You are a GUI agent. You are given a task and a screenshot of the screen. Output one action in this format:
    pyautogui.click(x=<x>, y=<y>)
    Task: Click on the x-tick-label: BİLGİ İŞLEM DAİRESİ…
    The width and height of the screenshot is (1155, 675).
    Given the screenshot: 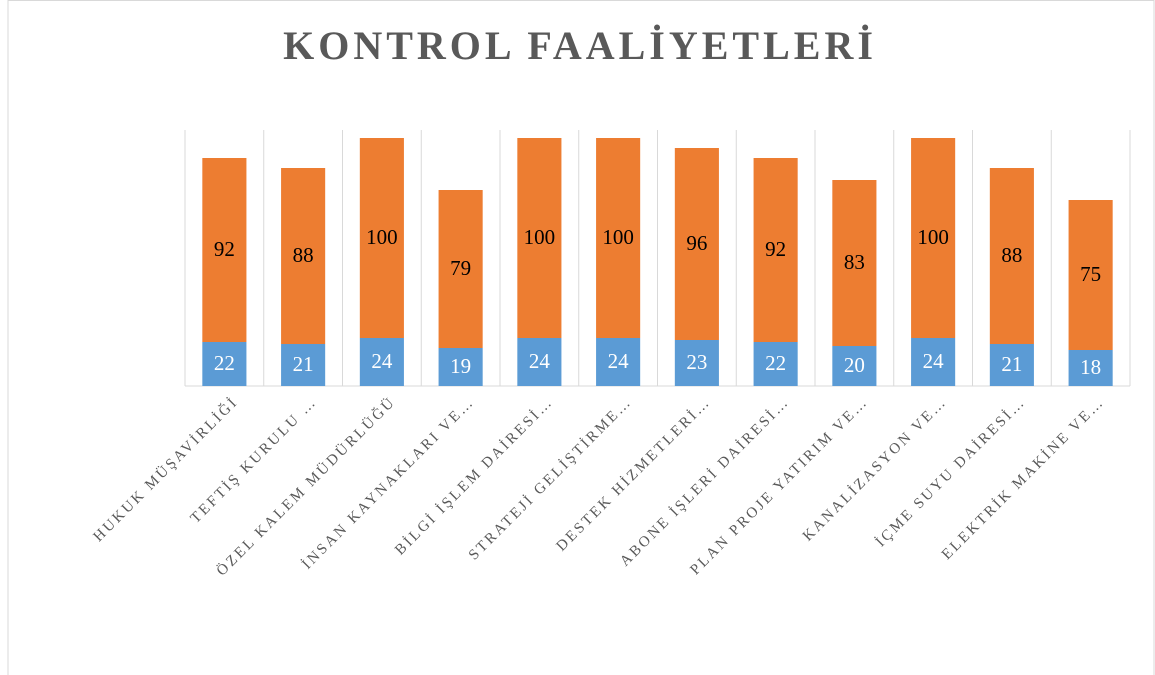 What is the action you would take?
    pyautogui.click(x=474, y=476)
    